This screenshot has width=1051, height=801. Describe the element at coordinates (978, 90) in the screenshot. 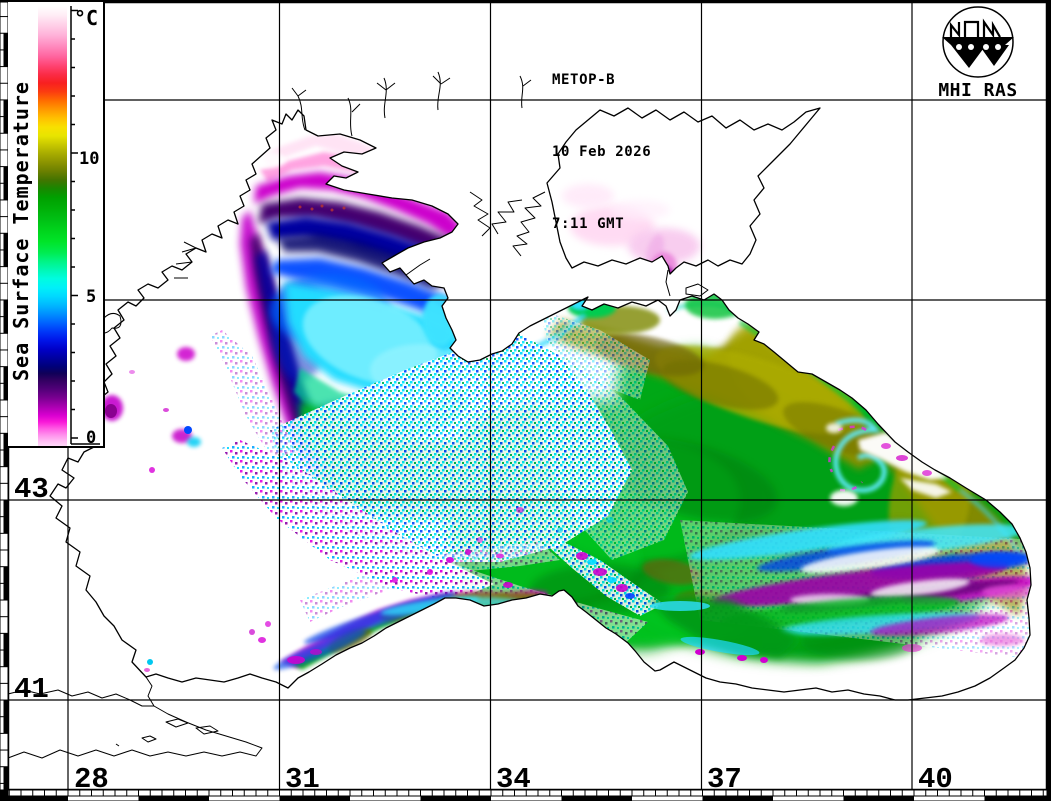

I see `mhi-ras-caption: MHI RAS` at that location.